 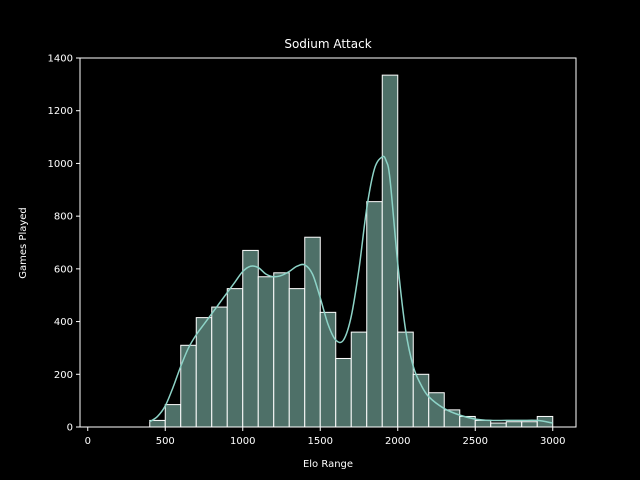 I want to click on x-tick-label: 3000, so click(x=552, y=441).